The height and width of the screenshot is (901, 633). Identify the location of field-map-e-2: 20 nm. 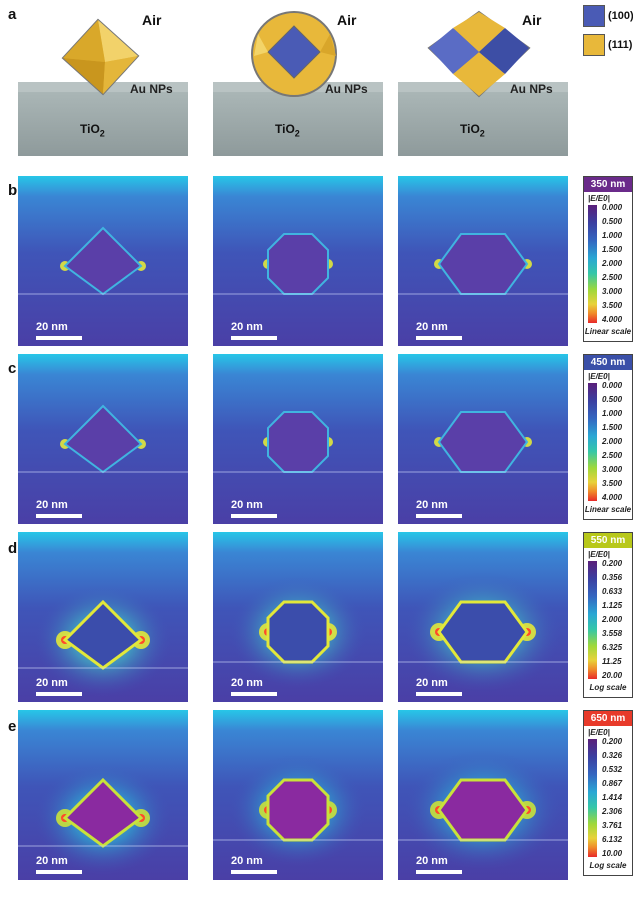
(298, 795).